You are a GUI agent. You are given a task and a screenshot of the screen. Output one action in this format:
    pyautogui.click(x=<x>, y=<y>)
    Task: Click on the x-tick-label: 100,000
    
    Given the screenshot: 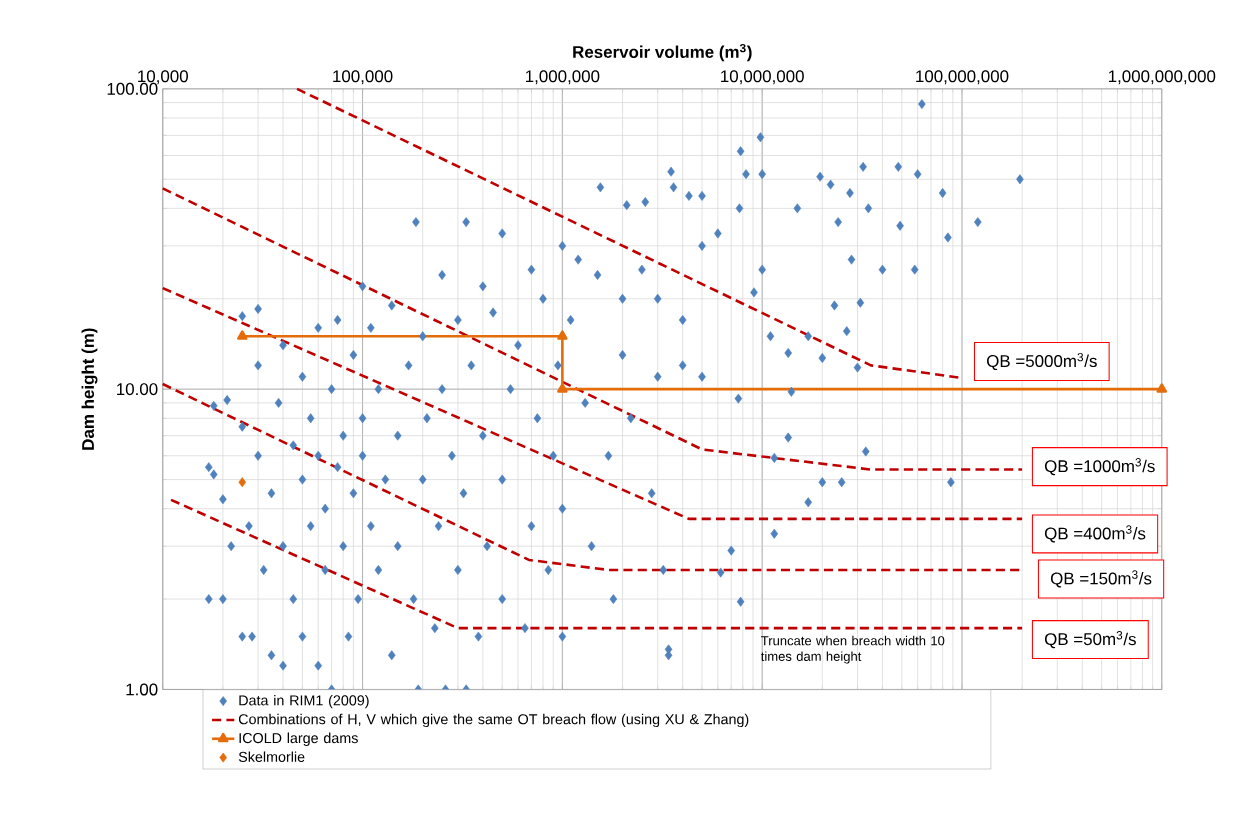 What is the action you would take?
    pyautogui.click(x=363, y=77)
    